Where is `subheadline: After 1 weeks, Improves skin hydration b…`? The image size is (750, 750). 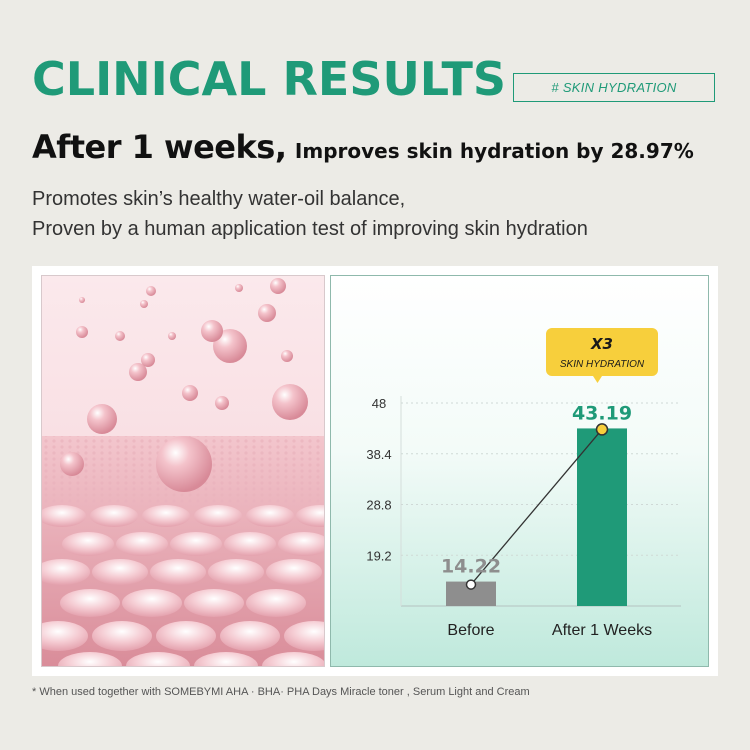 subheadline: After 1 weeks, Improves skin hydration b… is located at coordinates (363, 147).